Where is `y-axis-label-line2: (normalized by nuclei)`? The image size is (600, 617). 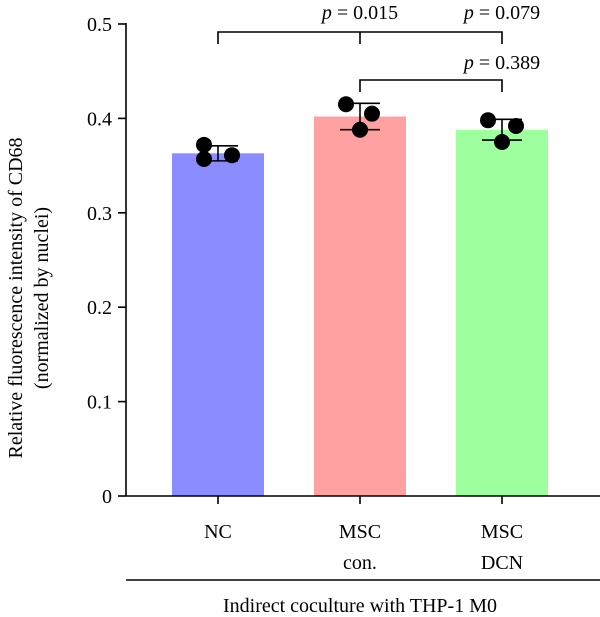
y-axis-label-line2: (normalized by nuclei) is located at coordinates (42, 298).